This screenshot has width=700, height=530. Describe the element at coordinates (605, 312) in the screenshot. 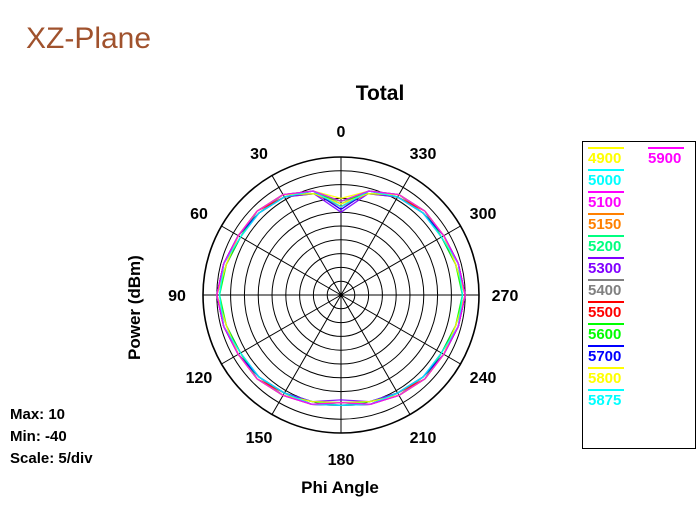

I see `legend-label: 5500` at that location.